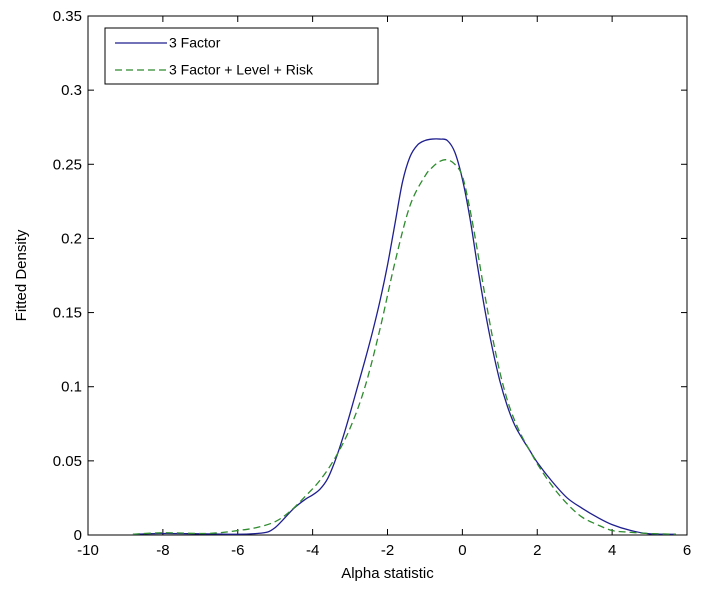 This screenshot has width=703, height=596. I want to click on y-tick-label: 0.25, so click(67, 164).